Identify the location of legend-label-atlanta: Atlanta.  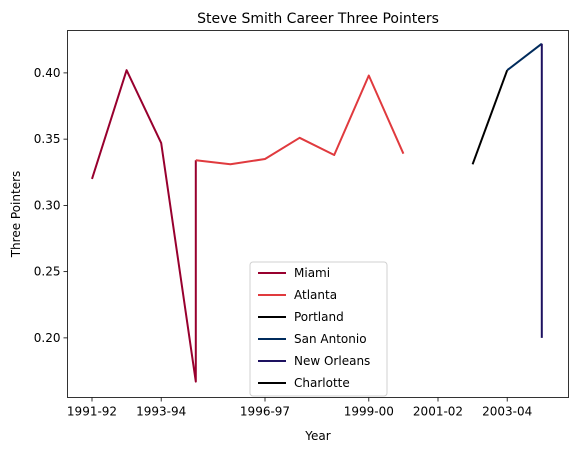
(315, 295).